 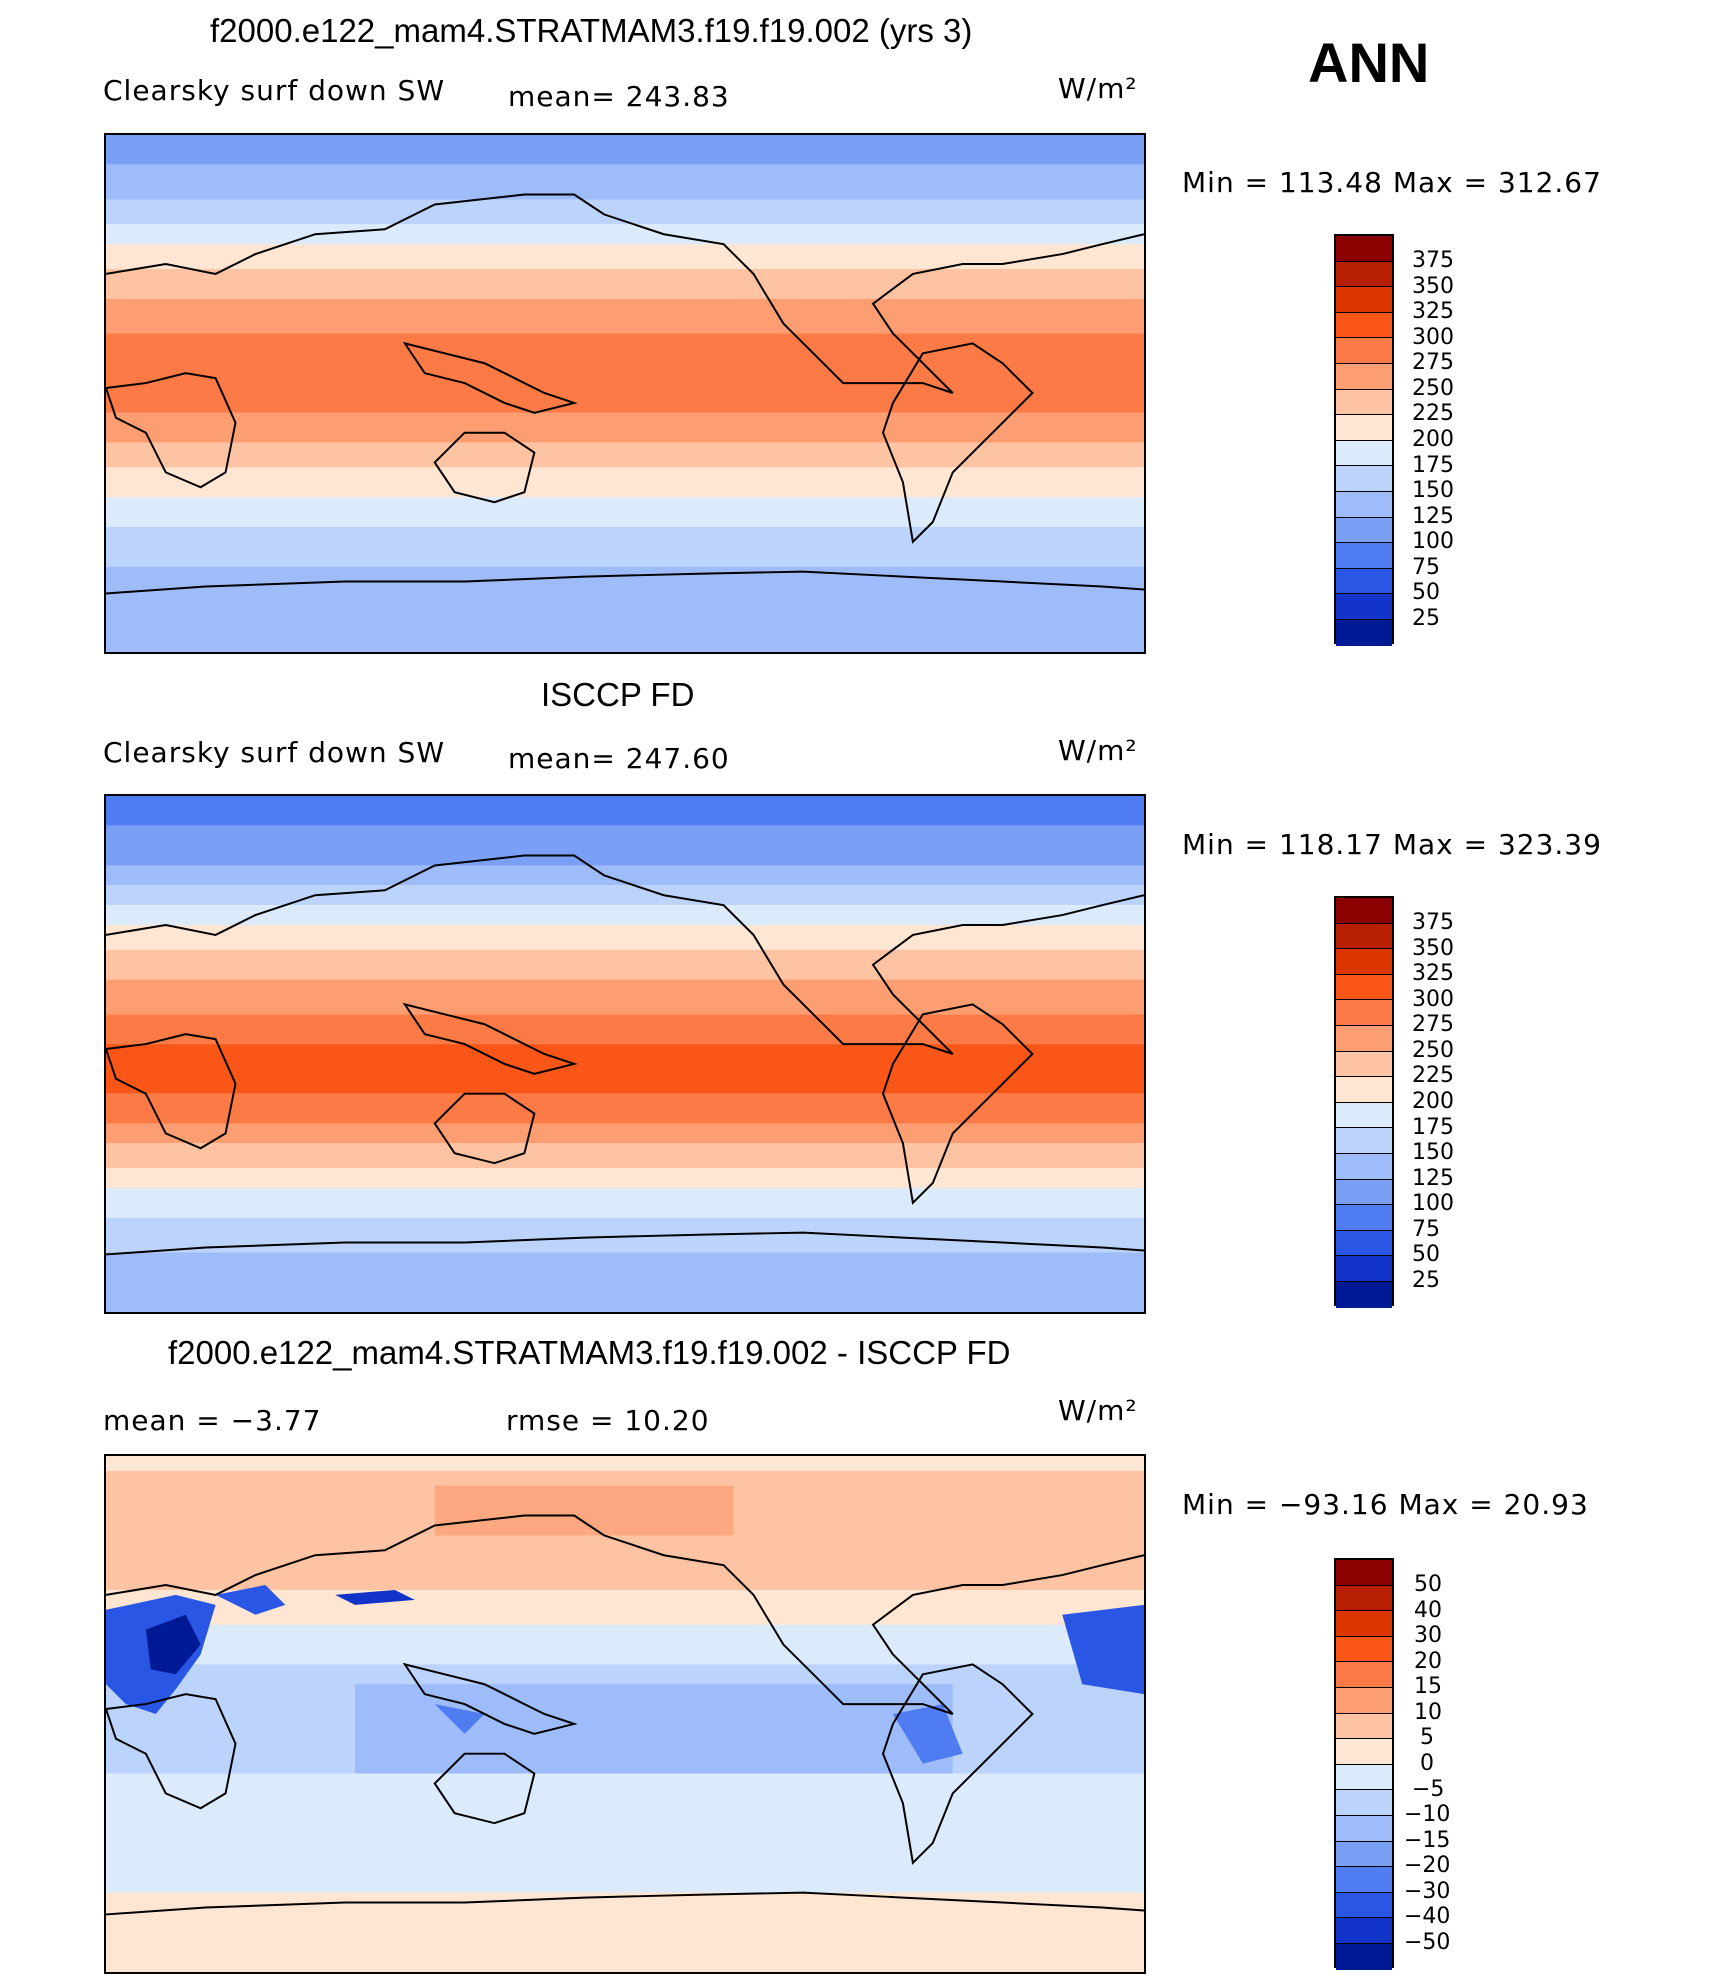 I want to click on panel2-minmax-label: Min = 118.17 Max = 323.39, so click(x=1392, y=844).